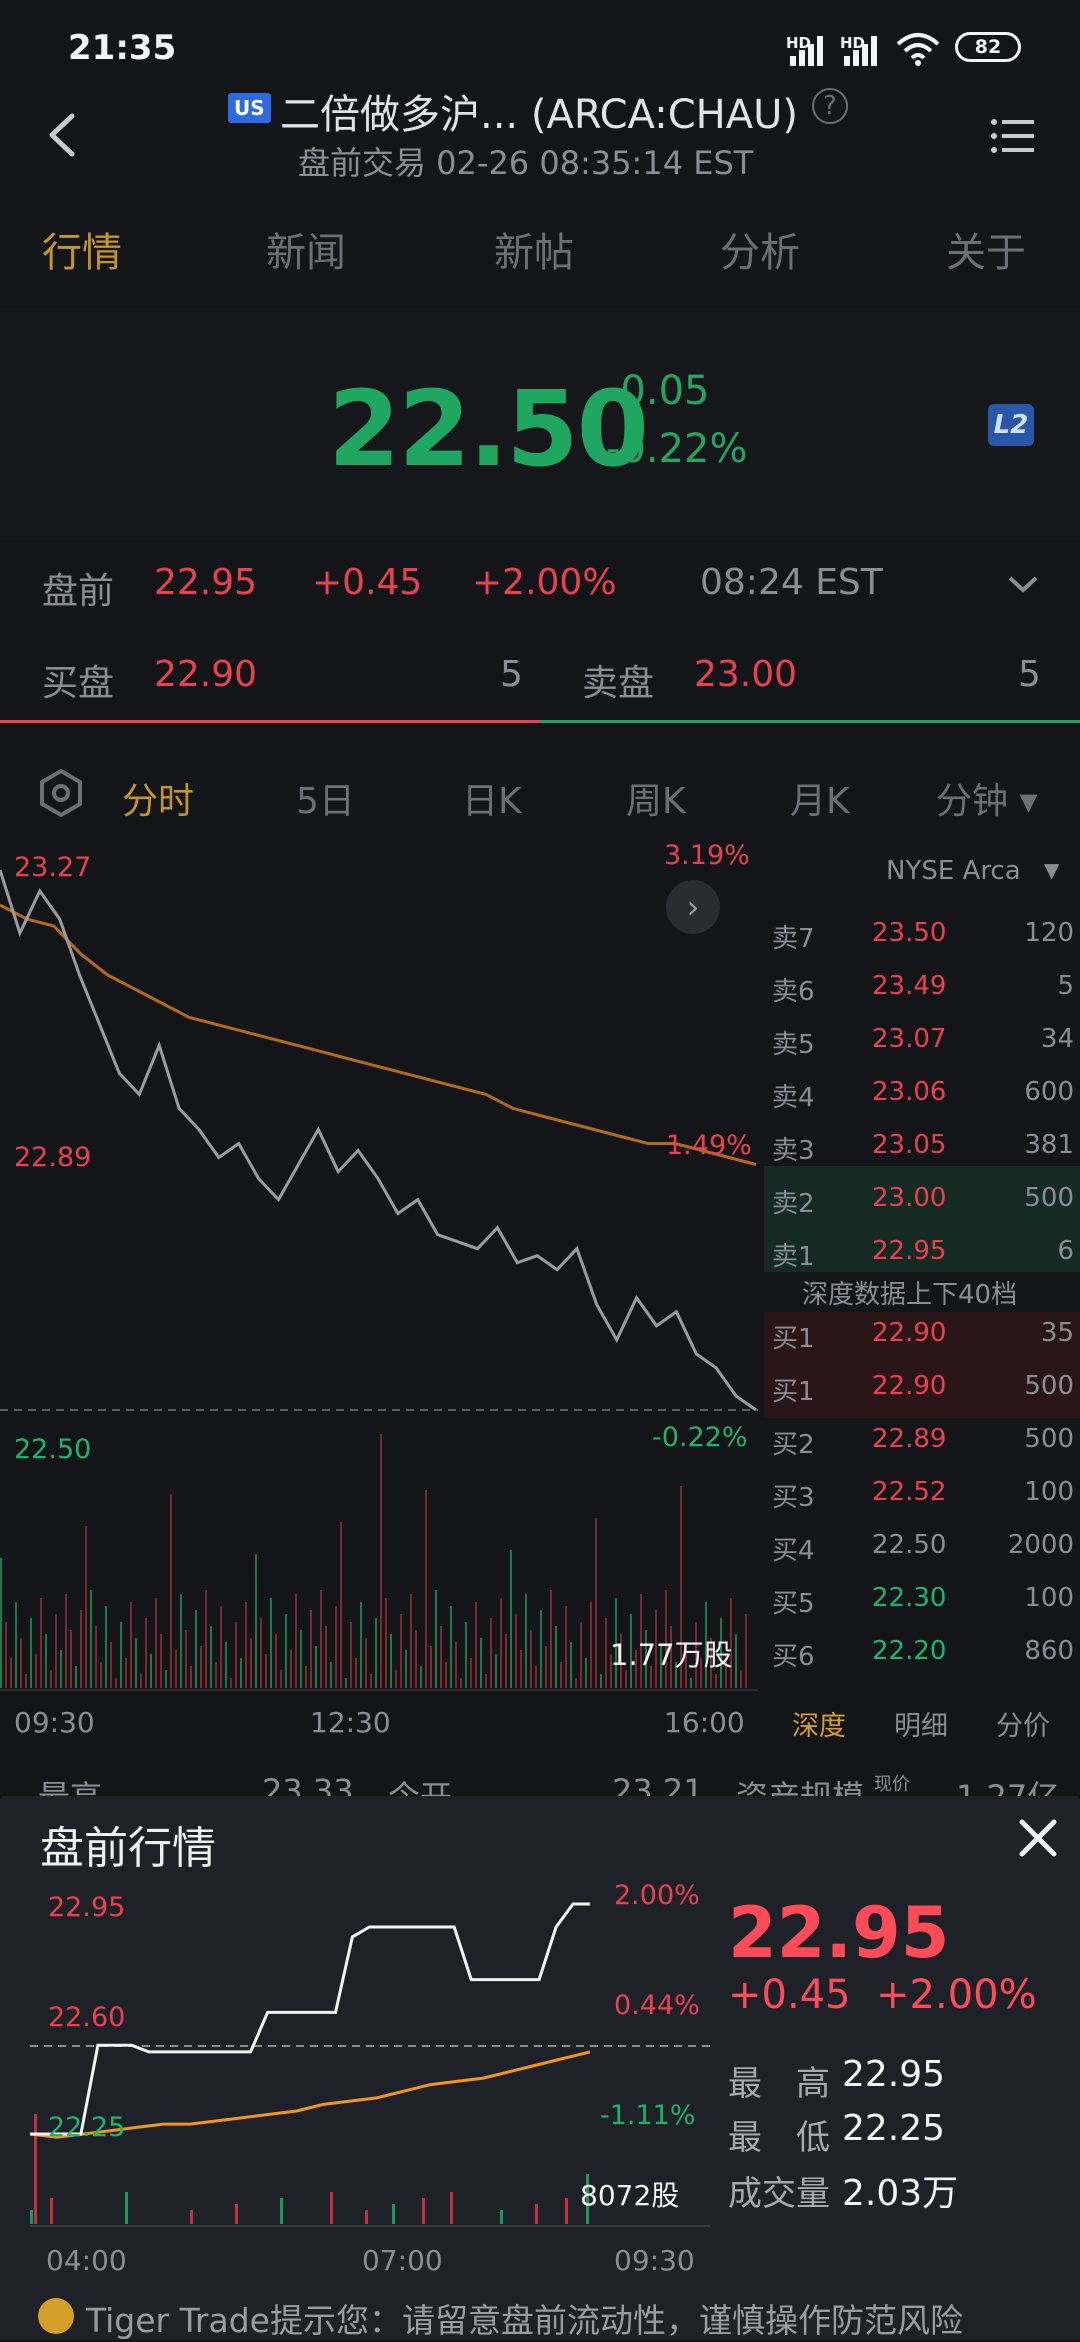 The width and height of the screenshot is (1080, 2342). Describe the element at coordinates (1052, 870) in the screenshot. I see `triangle-down-icon: ▼` at that location.